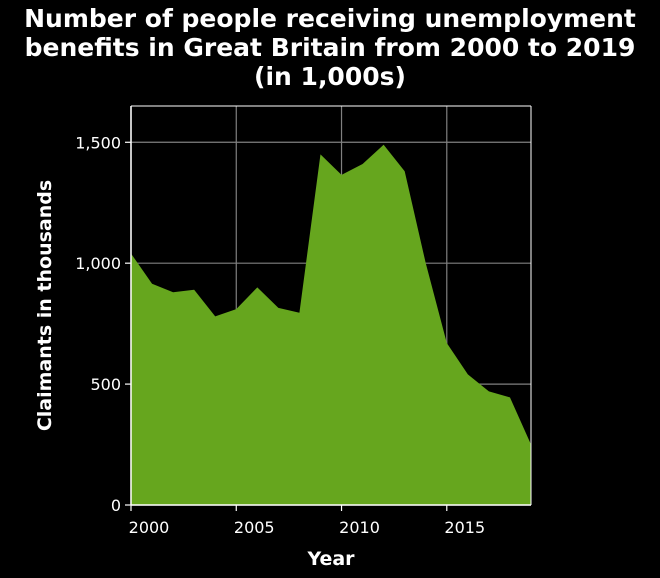 The width and height of the screenshot is (660, 578). Describe the element at coordinates (254, 527) in the screenshot. I see `x-tick-label: 2005` at that location.